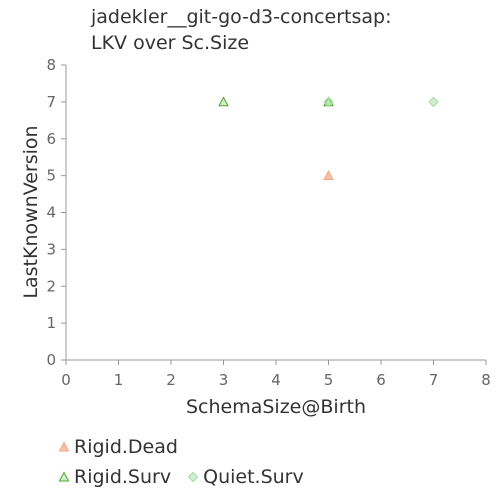  Describe the element at coordinates (329, 380) in the screenshot. I see `x-tick-label: 5` at that location.